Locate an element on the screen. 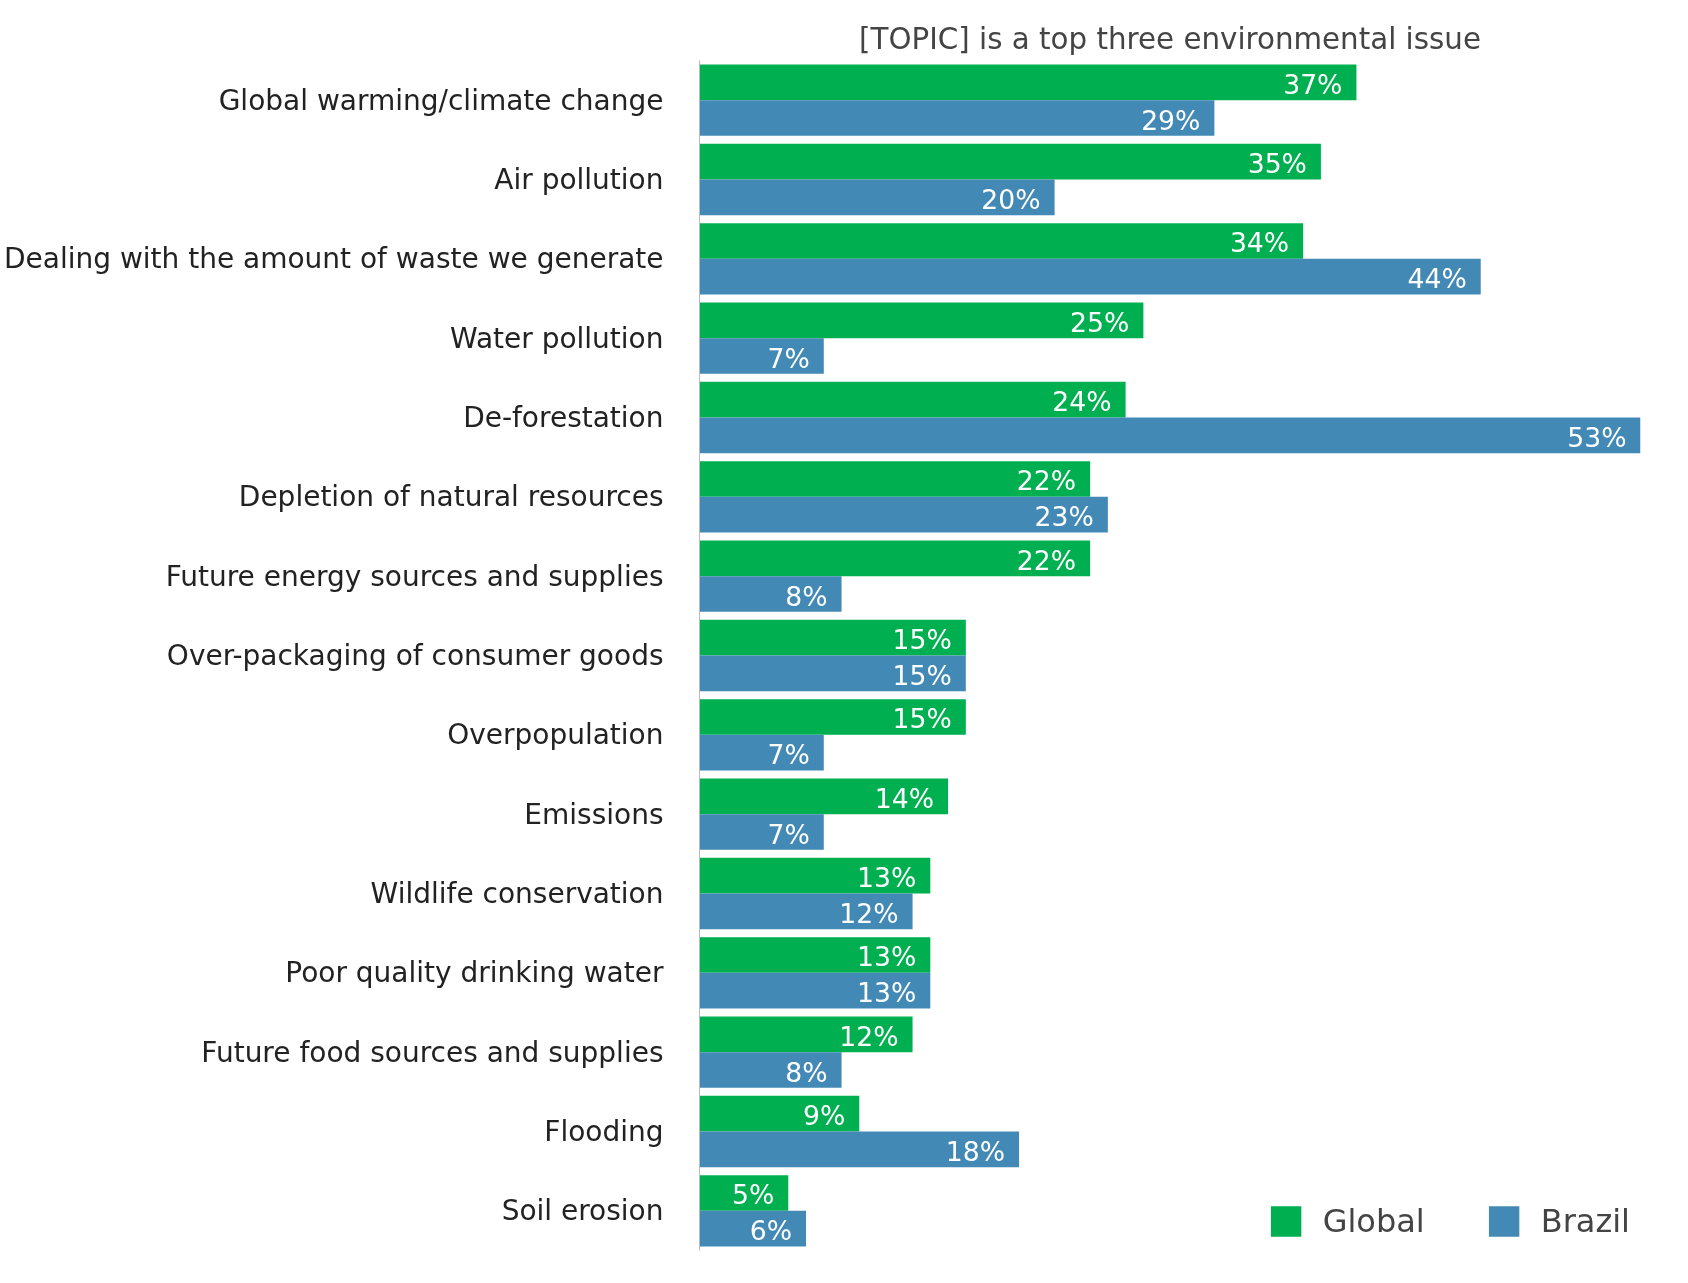 The image size is (1688, 1283). y-tick-label: Overpopulation is located at coordinates (555, 735).